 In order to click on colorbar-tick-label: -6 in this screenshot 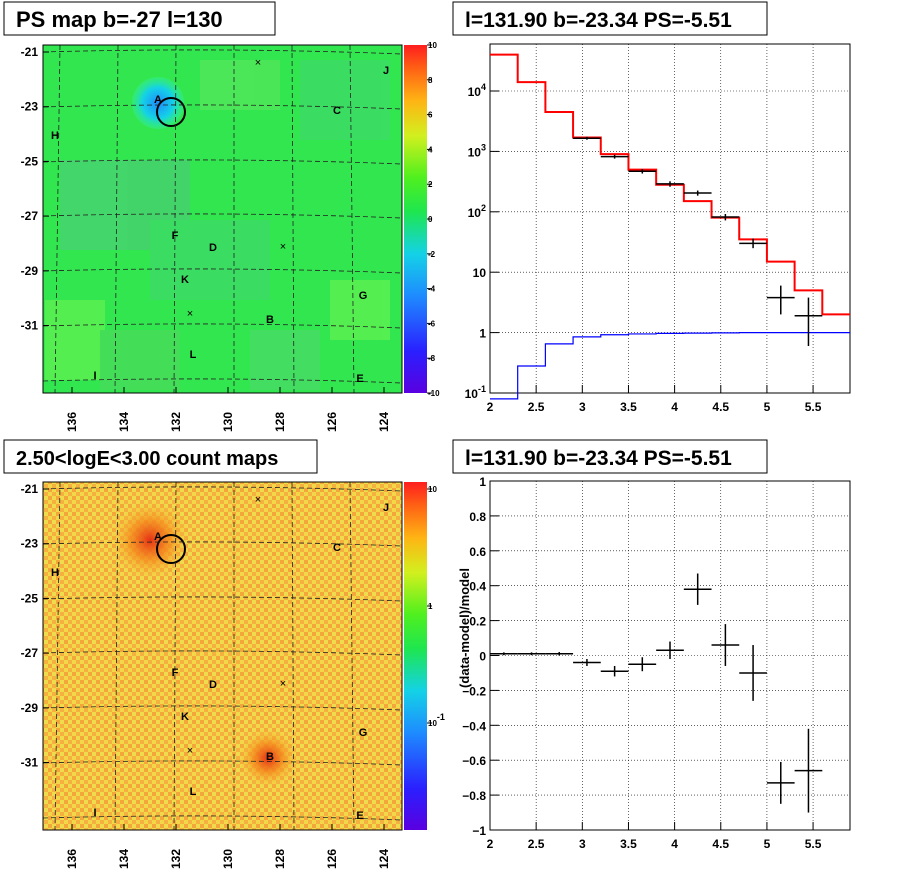, I will do `click(432, 323)`.